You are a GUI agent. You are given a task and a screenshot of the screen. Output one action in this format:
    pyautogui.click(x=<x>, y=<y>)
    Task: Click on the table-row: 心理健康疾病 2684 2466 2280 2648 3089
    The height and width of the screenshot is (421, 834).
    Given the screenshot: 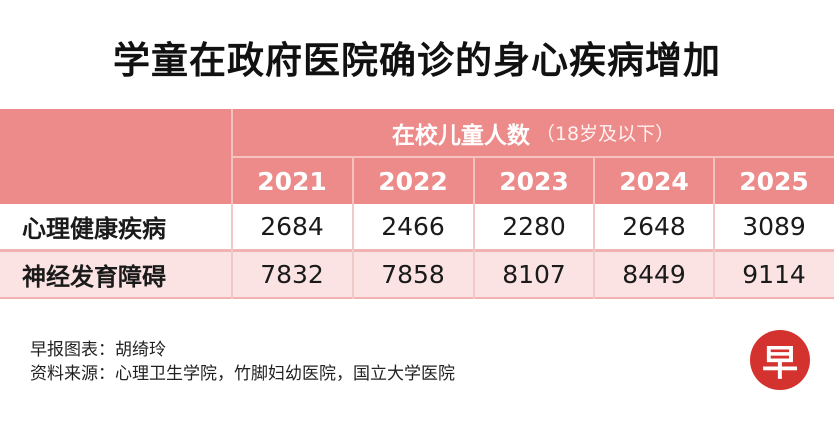 What is the action you would take?
    pyautogui.click(x=417, y=226)
    